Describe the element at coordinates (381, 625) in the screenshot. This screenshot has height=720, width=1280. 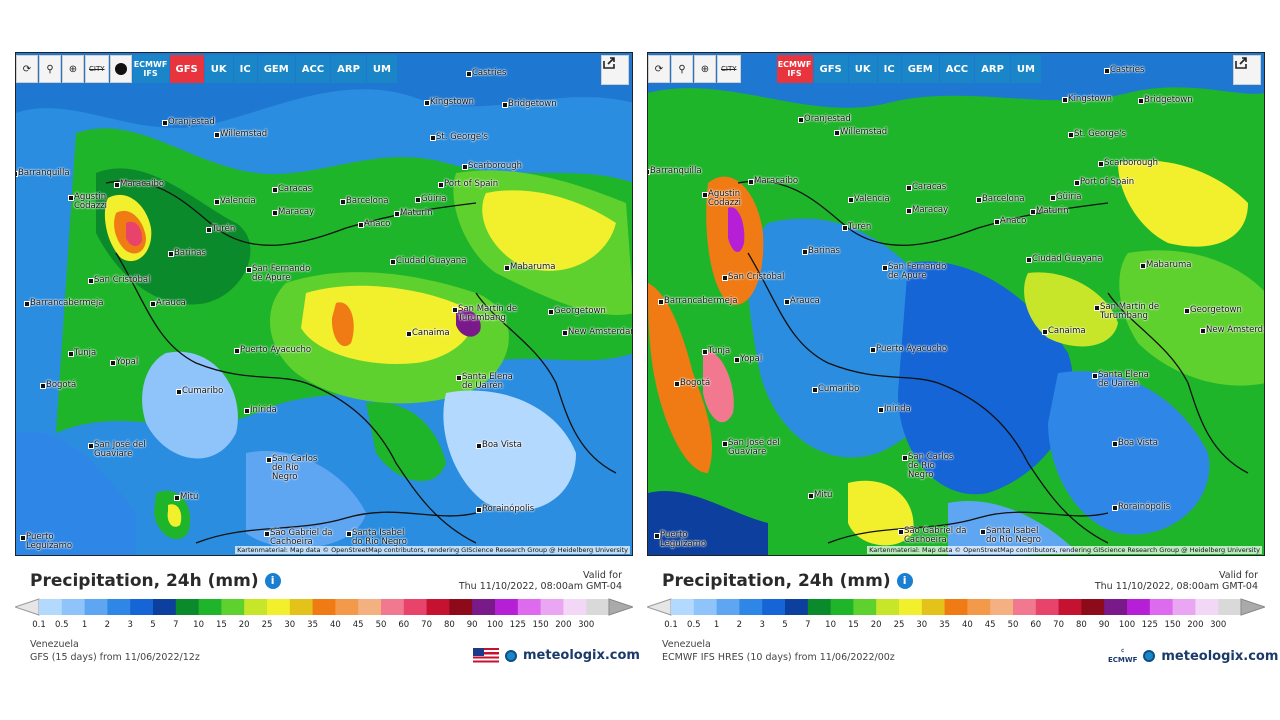
I see `scale-tick-label: 50` at that location.